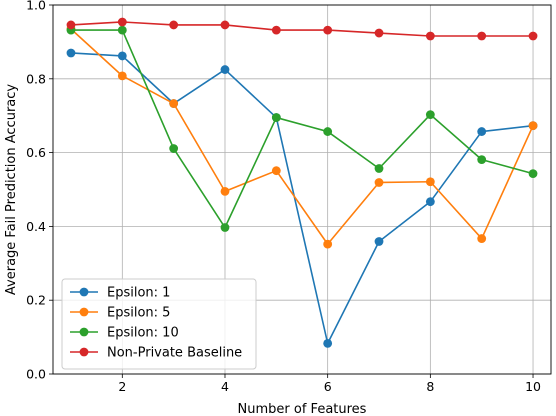 This screenshot has height=416, width=556. Describe the element at coordinates (138, 293) in the screenshot. I see `legend-label: Epsilon: 1` at that location.